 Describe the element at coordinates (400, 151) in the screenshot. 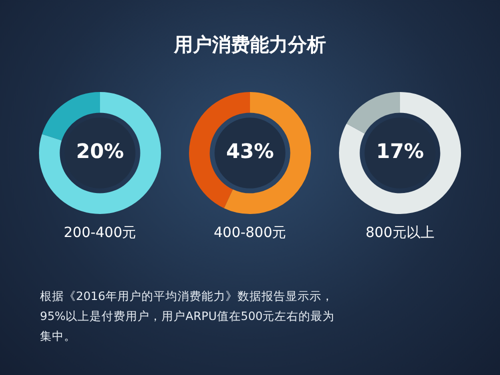

I see `data-label: 17%` at that location.